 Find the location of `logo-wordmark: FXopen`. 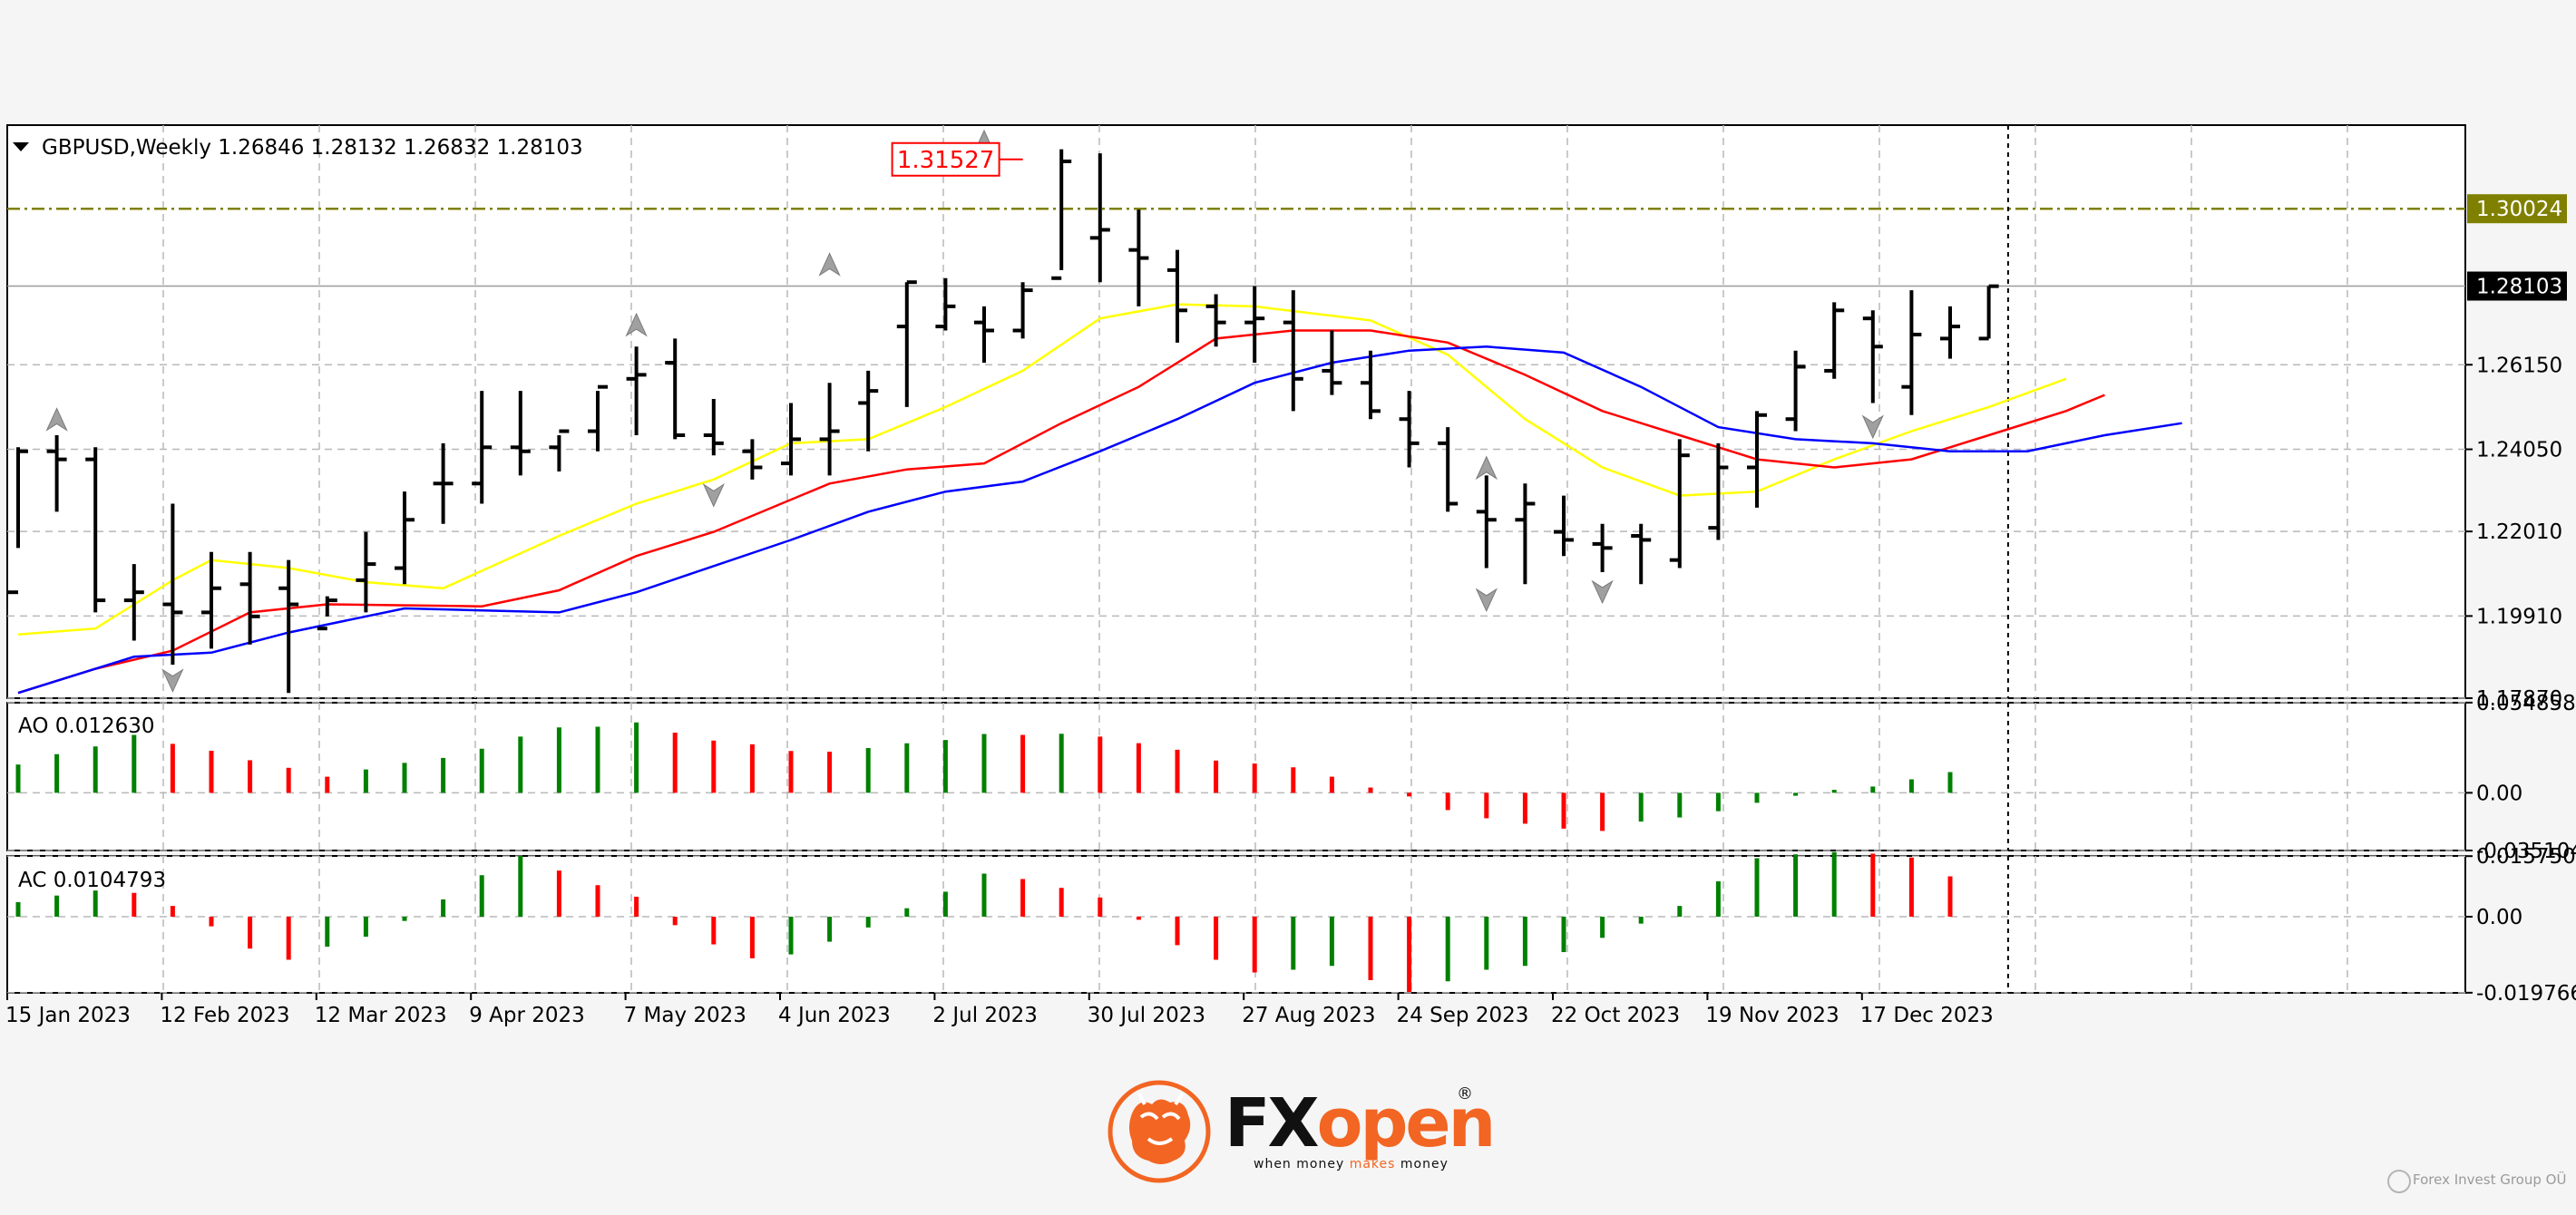

logo-wordmark: FXopen is located at coordinates (1360, 1124).